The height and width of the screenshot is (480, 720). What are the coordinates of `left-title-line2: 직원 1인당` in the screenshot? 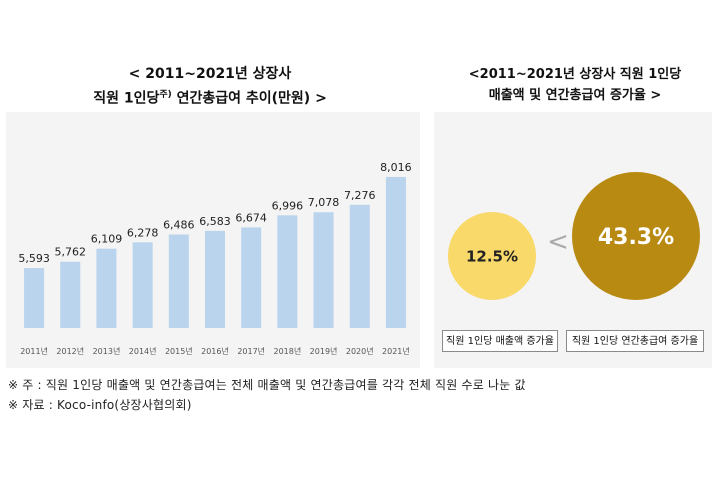 It's located at (126, 98).